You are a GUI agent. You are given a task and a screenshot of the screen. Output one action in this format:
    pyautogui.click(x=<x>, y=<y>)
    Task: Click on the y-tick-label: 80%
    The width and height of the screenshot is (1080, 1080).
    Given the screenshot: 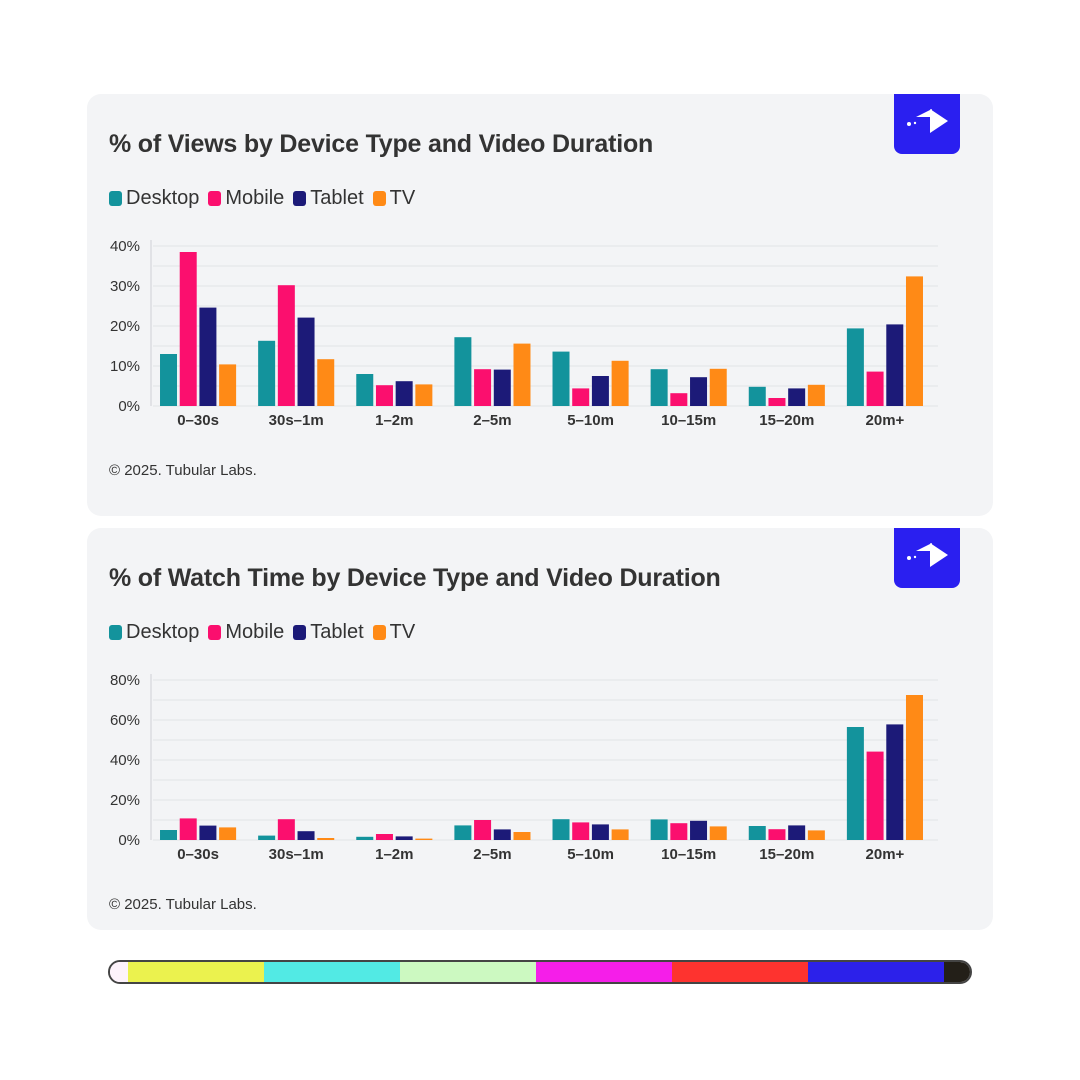 What is the action you would take?
    pyautogui.click(x=125, y=680)
    